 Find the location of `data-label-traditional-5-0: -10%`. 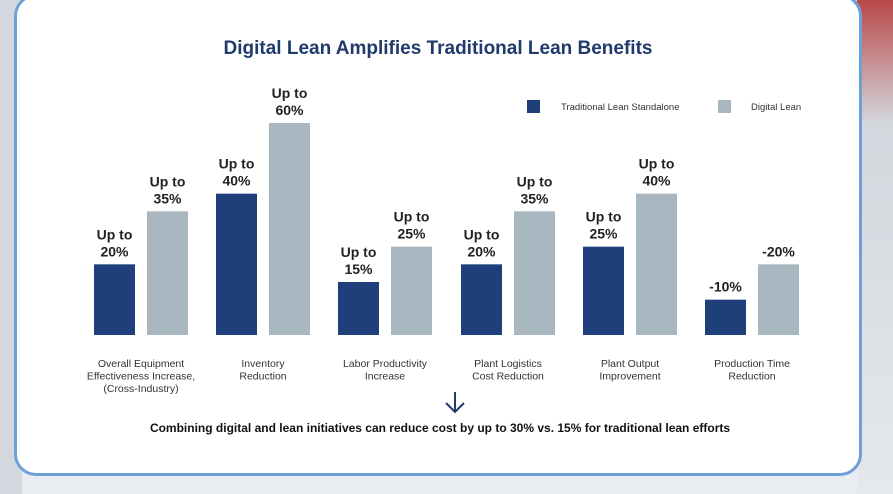

data-label-traditional-5-0: -10% is located at coordinates (725, 287).